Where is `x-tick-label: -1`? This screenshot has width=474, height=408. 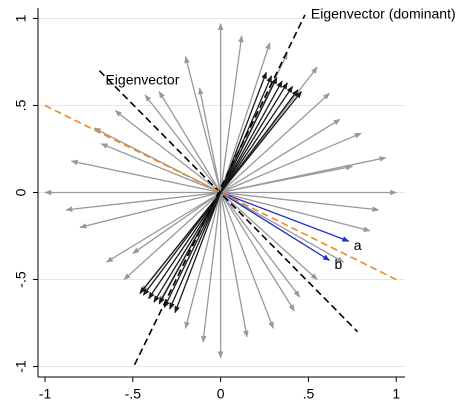 x-tick-label: -1 is located at coordinates (45, 394).